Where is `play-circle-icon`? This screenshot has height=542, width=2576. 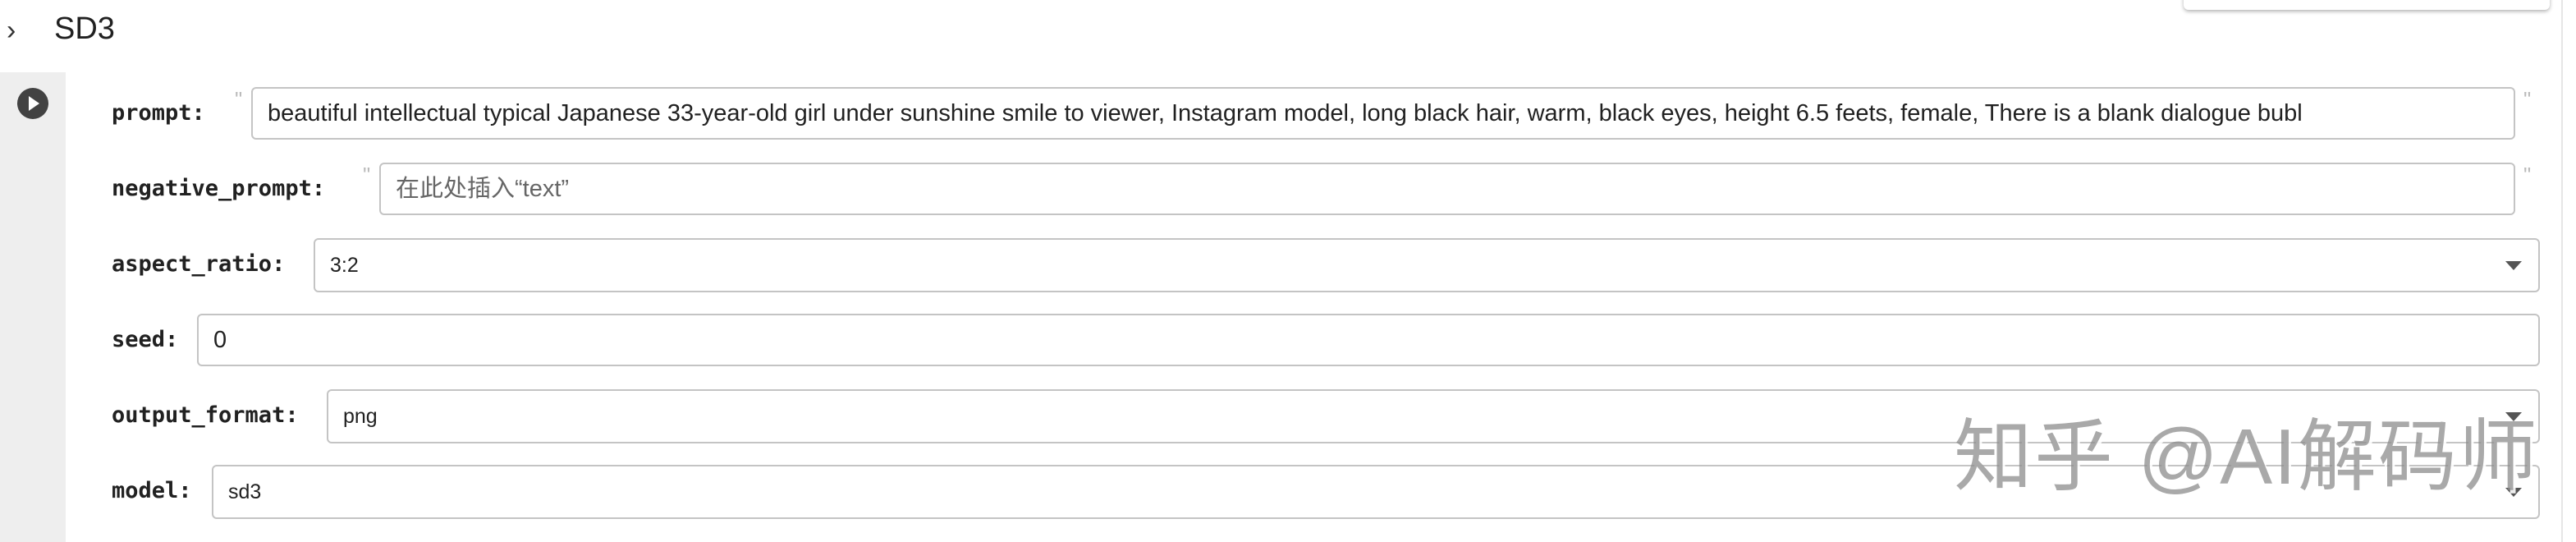 play-circle-icon is located at coordinates (32, 103).